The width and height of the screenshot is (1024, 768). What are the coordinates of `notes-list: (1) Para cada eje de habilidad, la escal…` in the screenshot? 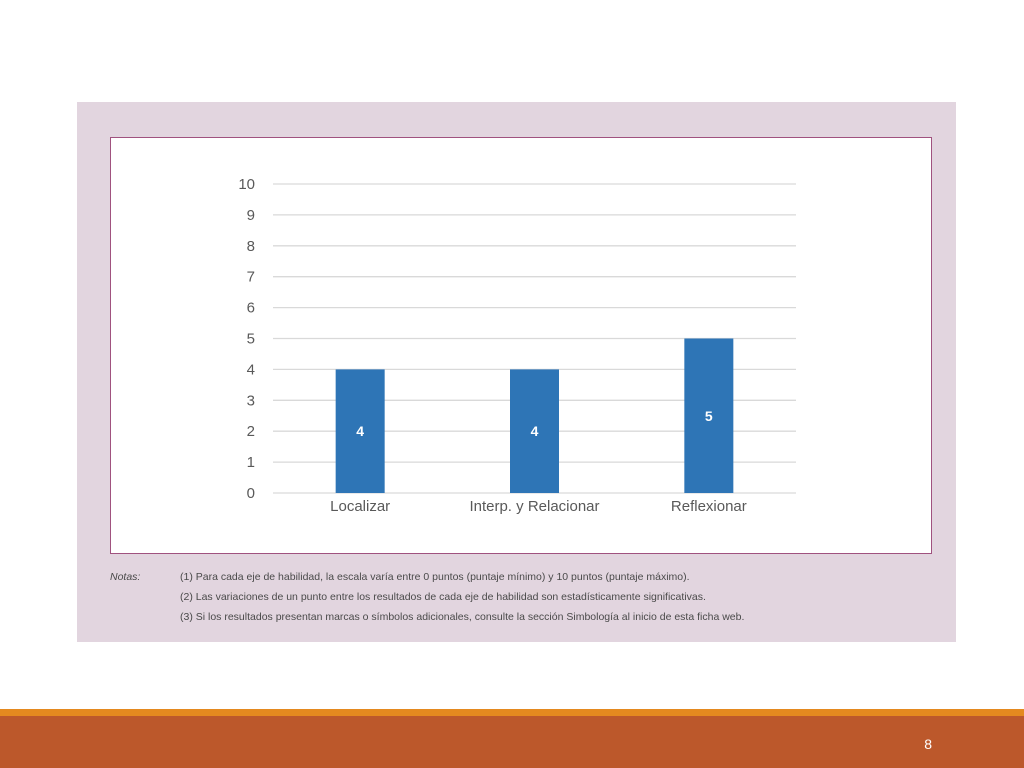 It's located at (462, 597).